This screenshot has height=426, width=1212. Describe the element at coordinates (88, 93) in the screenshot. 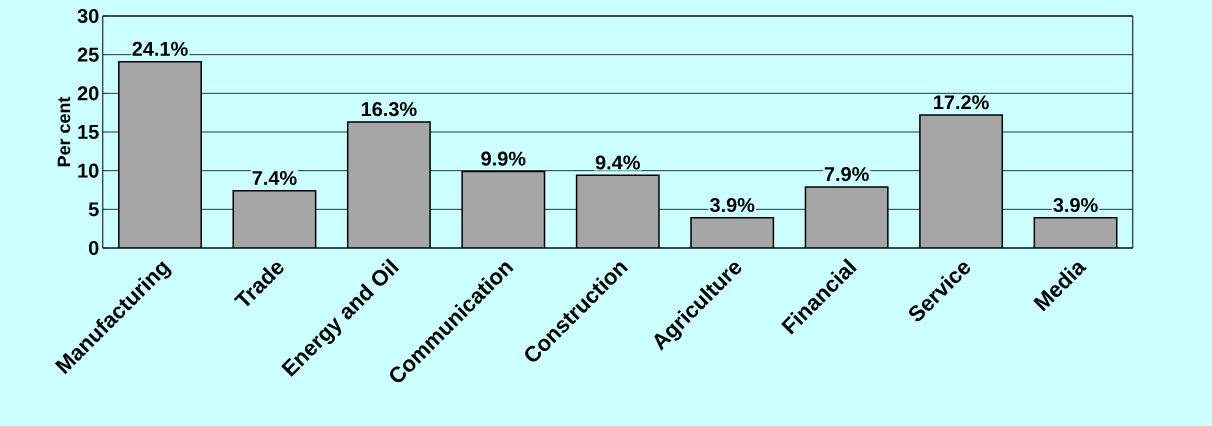

I see `y-tick-label: 20` at that location.